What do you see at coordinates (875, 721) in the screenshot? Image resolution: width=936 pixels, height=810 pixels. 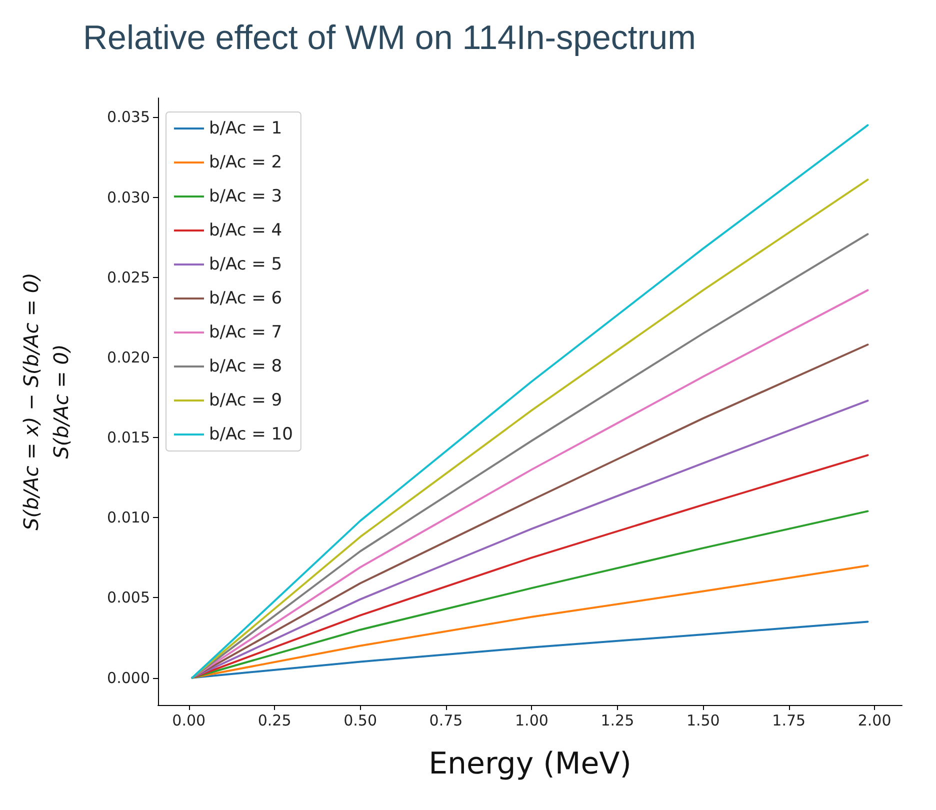 I see `x-tick-label: 2.00` at bounding box center [875, 721].